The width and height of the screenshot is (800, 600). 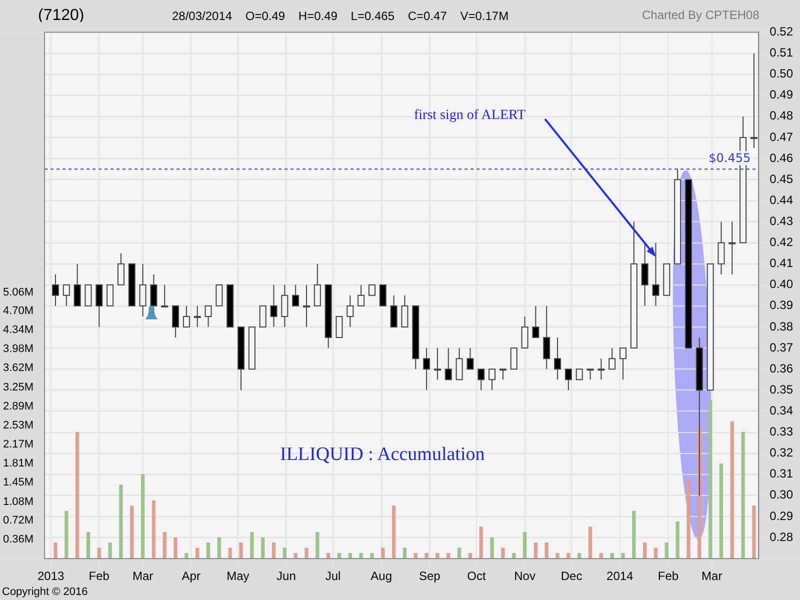 What do you see at coordinates (782, 326) in the screenshot?
I see `y-tick-label: 0.38` at bounding box center [782, 326].